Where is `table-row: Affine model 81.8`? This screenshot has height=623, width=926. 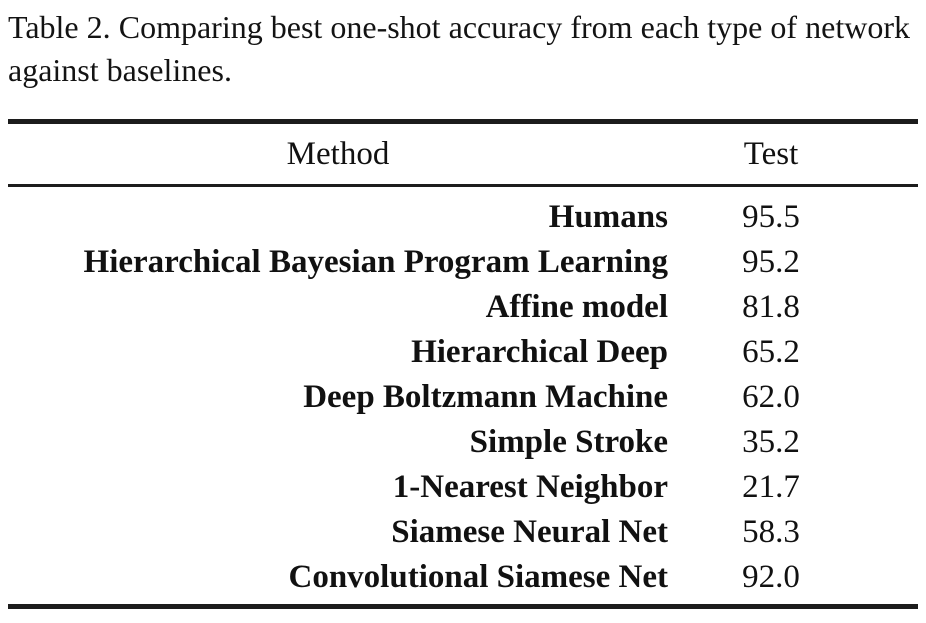 table-row: Affine model 81.8 is located at coordinates (463, 307).